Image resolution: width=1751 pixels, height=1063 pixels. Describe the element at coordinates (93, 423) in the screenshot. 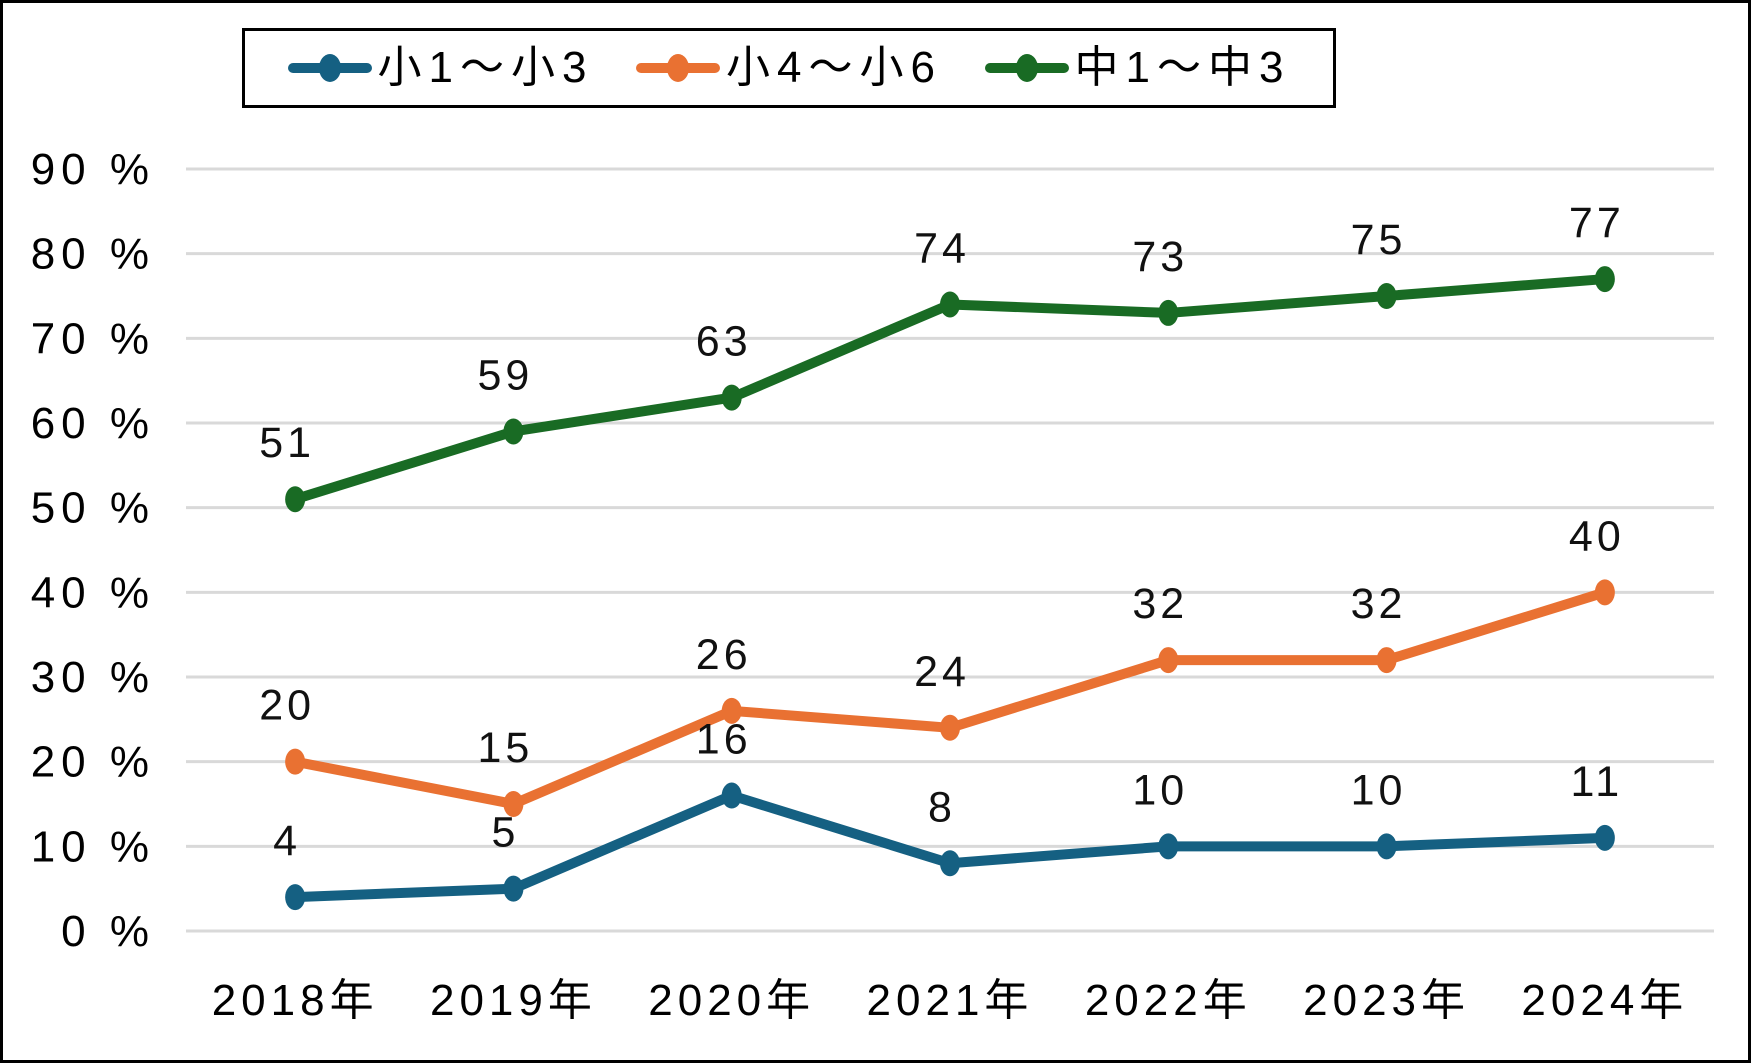

I see `y-axis-tick-label: 60 %` at that location.